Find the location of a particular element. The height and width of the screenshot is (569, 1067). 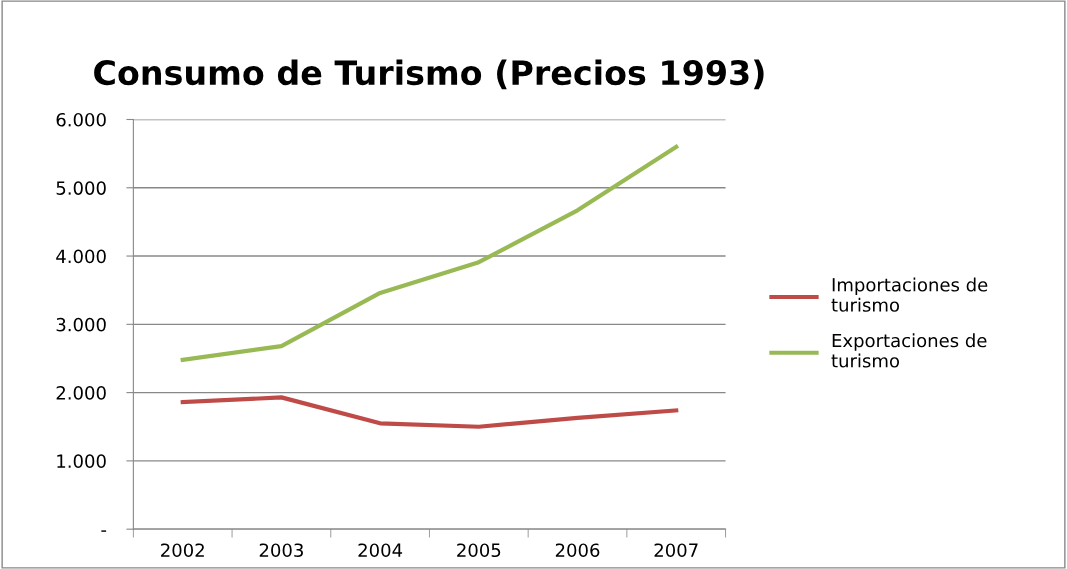

y-tick-label: - is located at coordinates (104, 531).